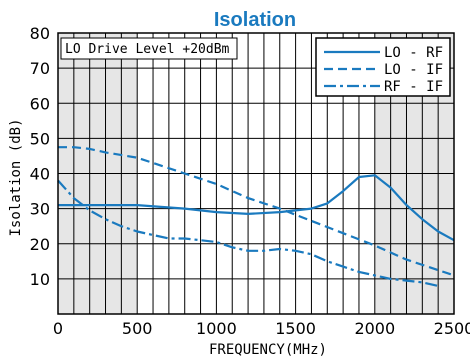 This screenshot has height=359, width=470. What do you see at coordinates (40, 138) in the screenshot?
I see `y-tick-label: 50` at bounding box center [40, 138].